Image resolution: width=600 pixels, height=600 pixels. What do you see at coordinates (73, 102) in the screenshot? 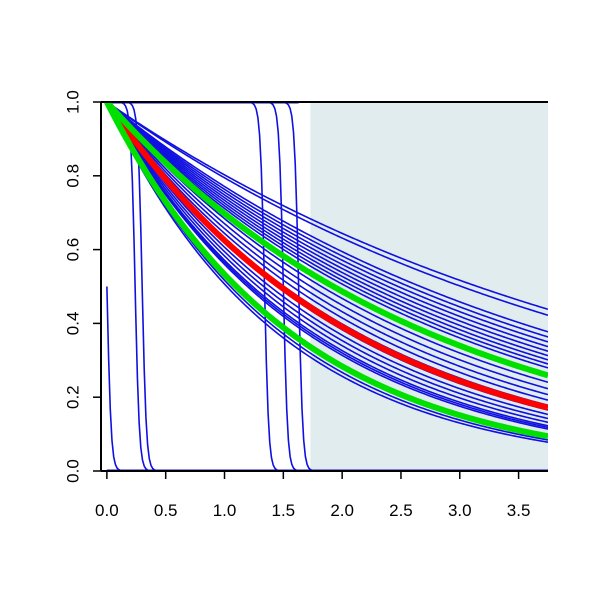
I see `y-tick-label: 1.0` at bounding box center [73, 102].